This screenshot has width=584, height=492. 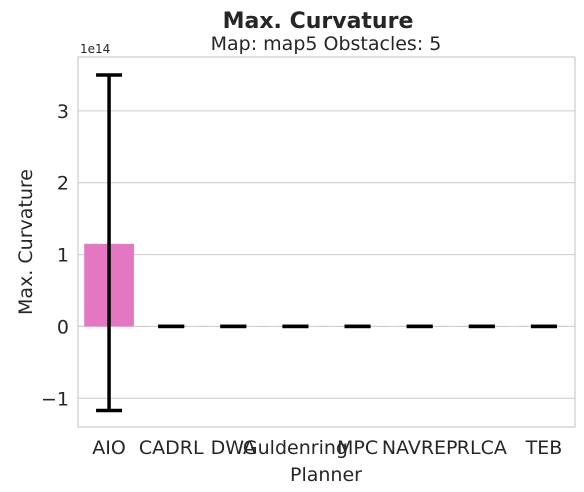 I want to click on x-tick-label: Guldenring, so click(x=295, y=448).